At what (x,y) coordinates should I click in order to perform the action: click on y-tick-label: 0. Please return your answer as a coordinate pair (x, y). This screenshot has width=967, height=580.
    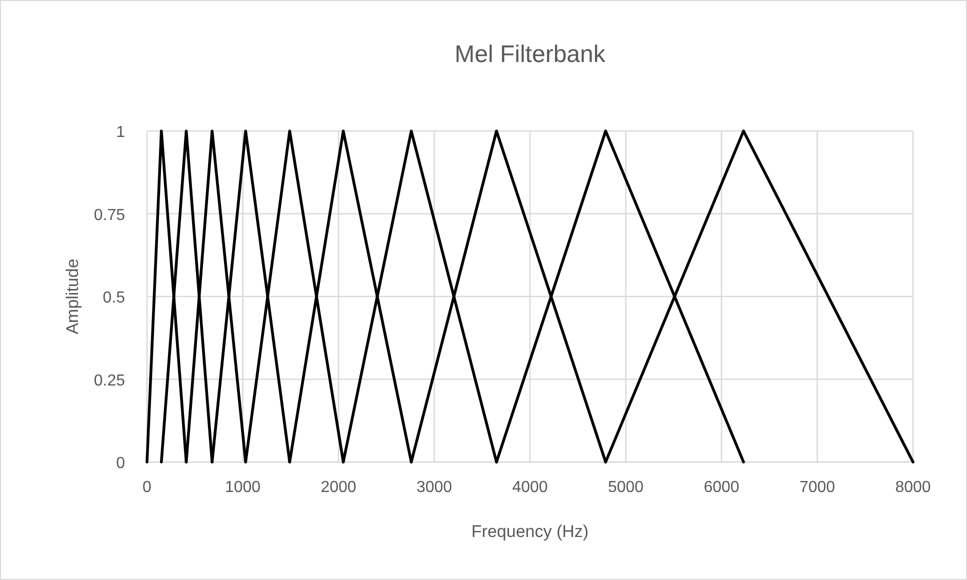
    Looking at the image, I should click on (121, 463).